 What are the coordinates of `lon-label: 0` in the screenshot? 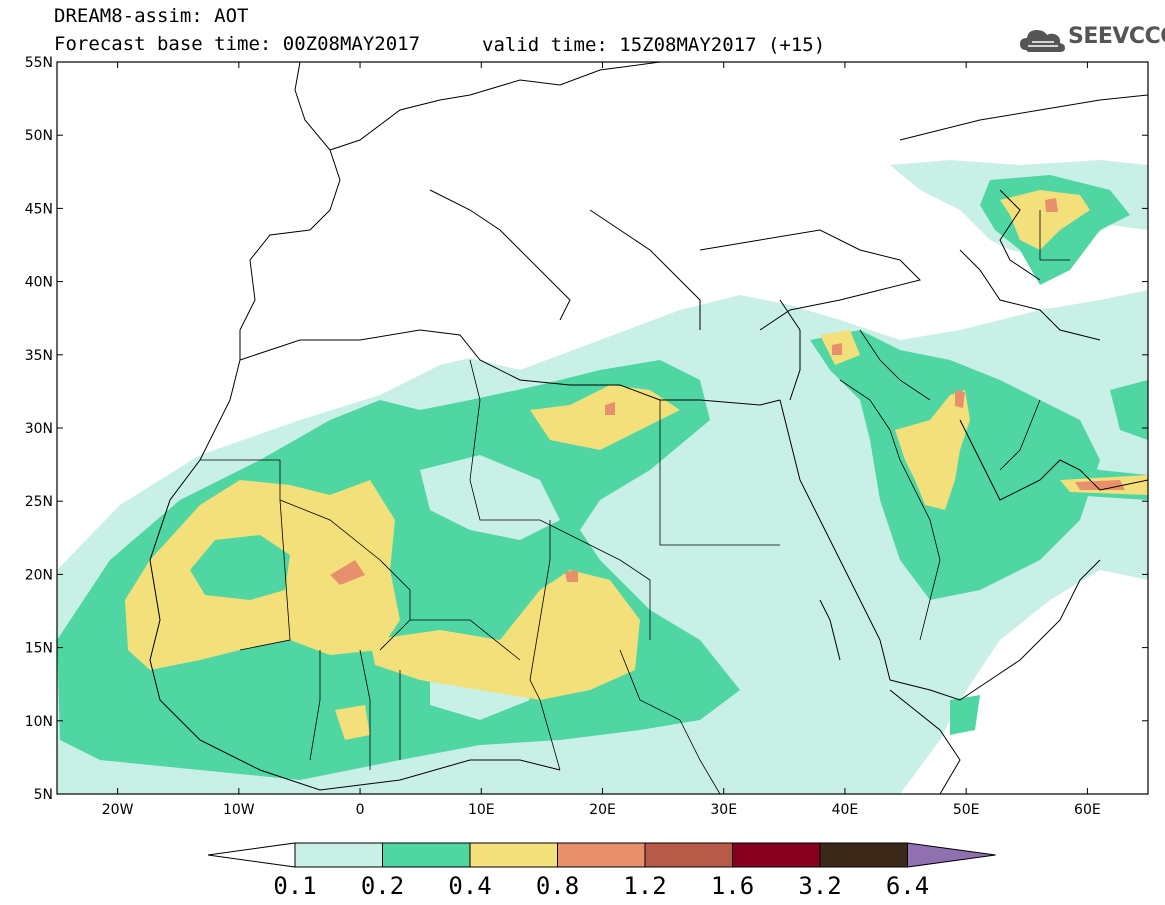 It's located at (360, 810).